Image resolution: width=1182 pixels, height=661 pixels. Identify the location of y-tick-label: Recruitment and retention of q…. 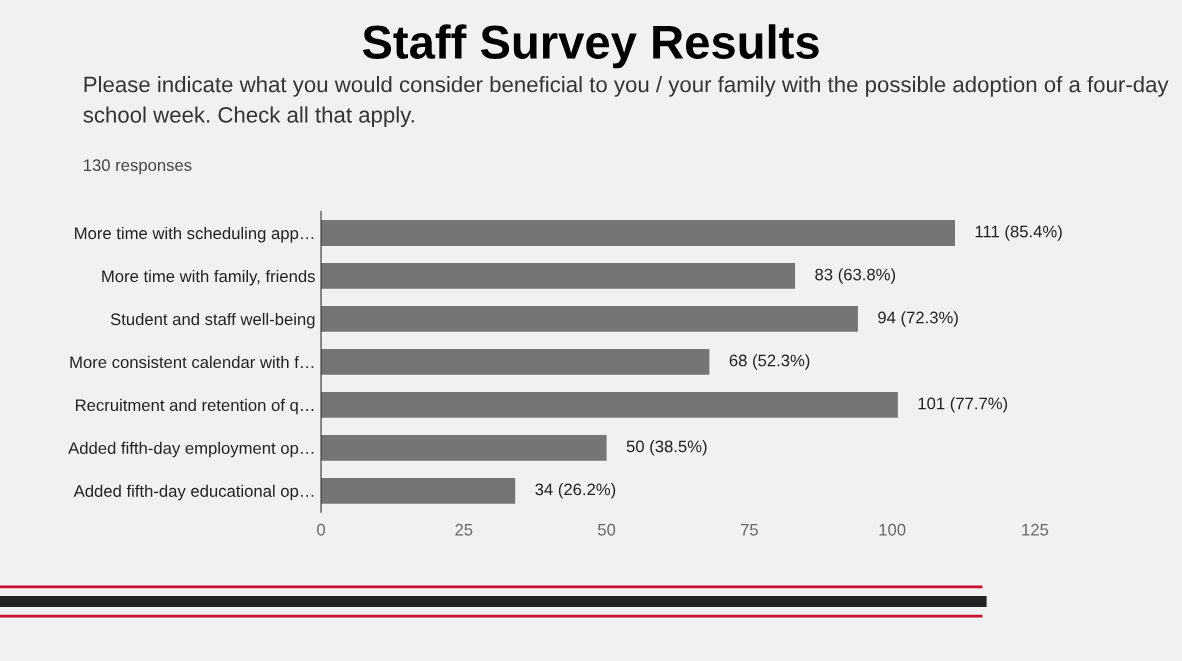
(194, 406).